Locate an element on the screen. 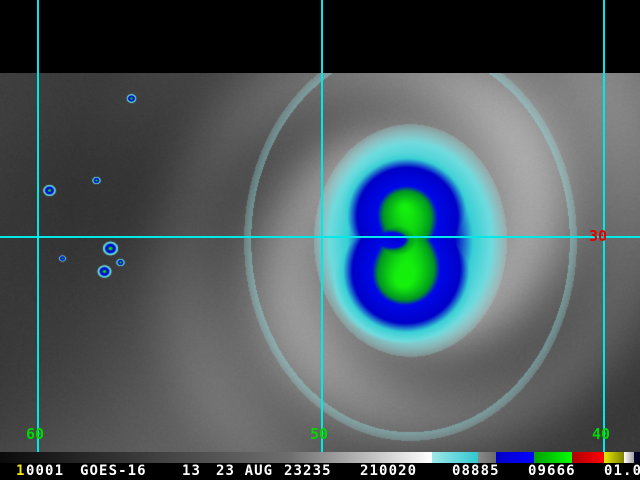 This screenshot has width=640, height=480. parallel-label-30: 30 is located at coordinates (598, 236).